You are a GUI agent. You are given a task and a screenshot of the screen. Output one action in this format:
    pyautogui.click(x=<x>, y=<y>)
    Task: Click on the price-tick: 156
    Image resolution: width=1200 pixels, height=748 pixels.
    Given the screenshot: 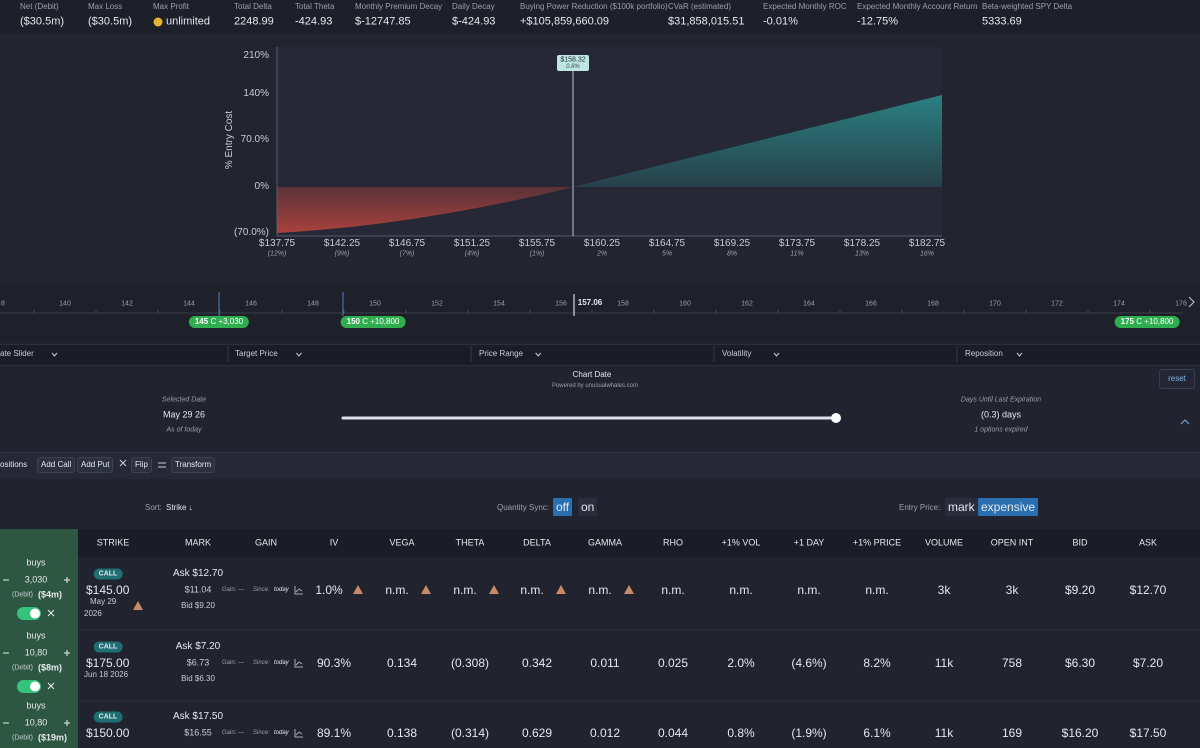 What is the action you would take?
    pyautogui.click(x=561, y=304)
    